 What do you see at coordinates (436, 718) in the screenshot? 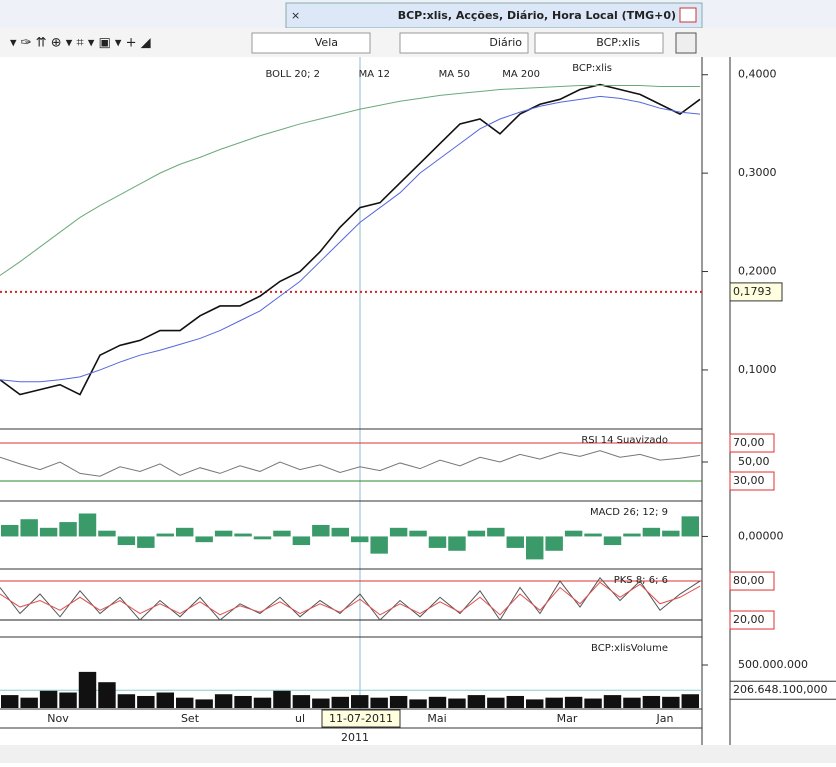
I see `x-tick-label: Mai` at bounding box center [436, 718].